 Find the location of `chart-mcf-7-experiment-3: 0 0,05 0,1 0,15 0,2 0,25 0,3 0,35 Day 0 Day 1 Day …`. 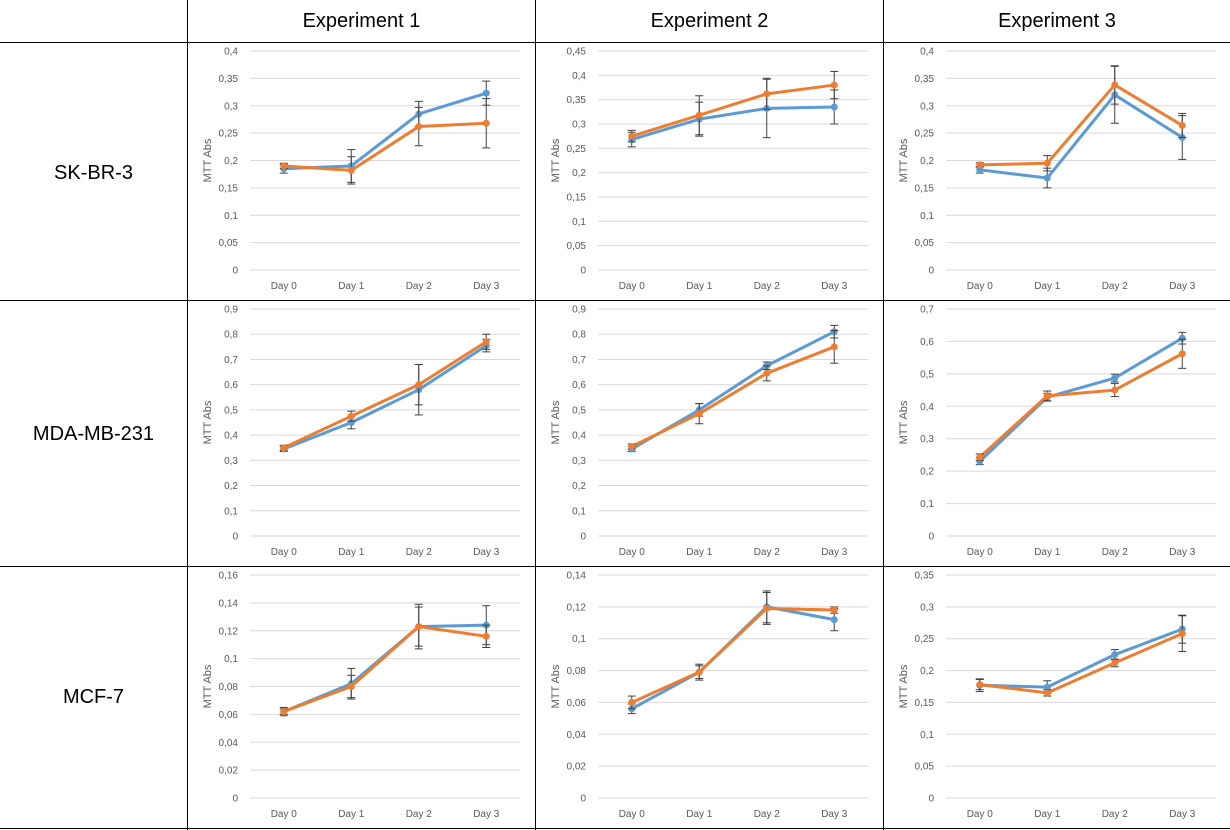

chart-mcf-7-experiment-3: 0 0,05 0,1 0,15 0,2 0,25 0,3 0,35 Day 0 Day 1 Day … is located at coordinates (1057, 695).